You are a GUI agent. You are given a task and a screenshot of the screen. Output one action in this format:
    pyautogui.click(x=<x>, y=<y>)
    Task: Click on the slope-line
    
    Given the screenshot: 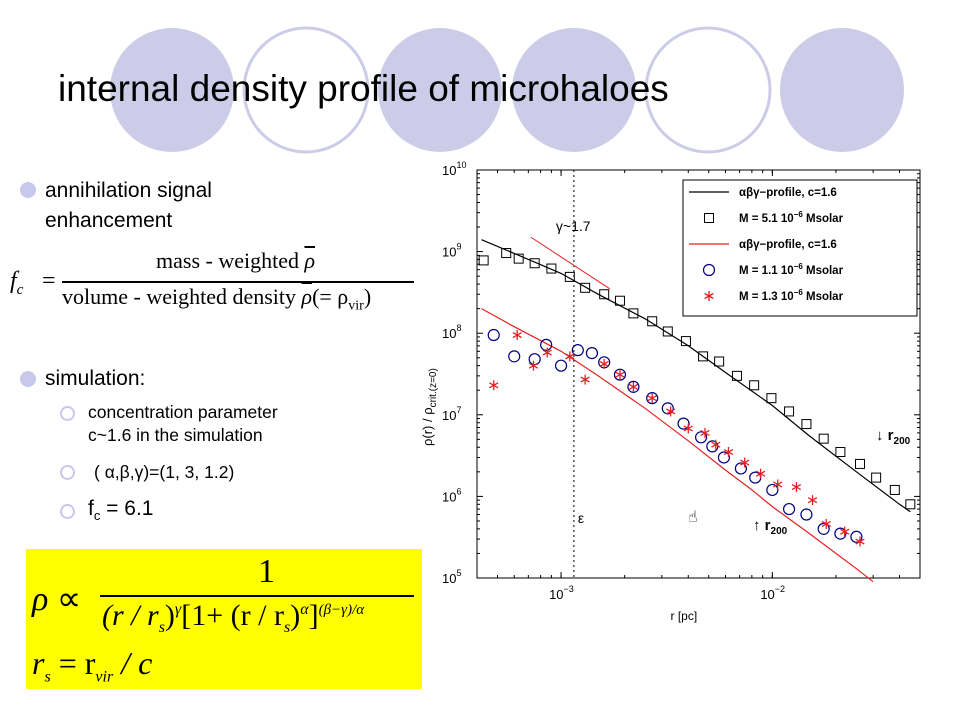 What is the action you would take?
    pyautogui.click(x=570, y=263)
    